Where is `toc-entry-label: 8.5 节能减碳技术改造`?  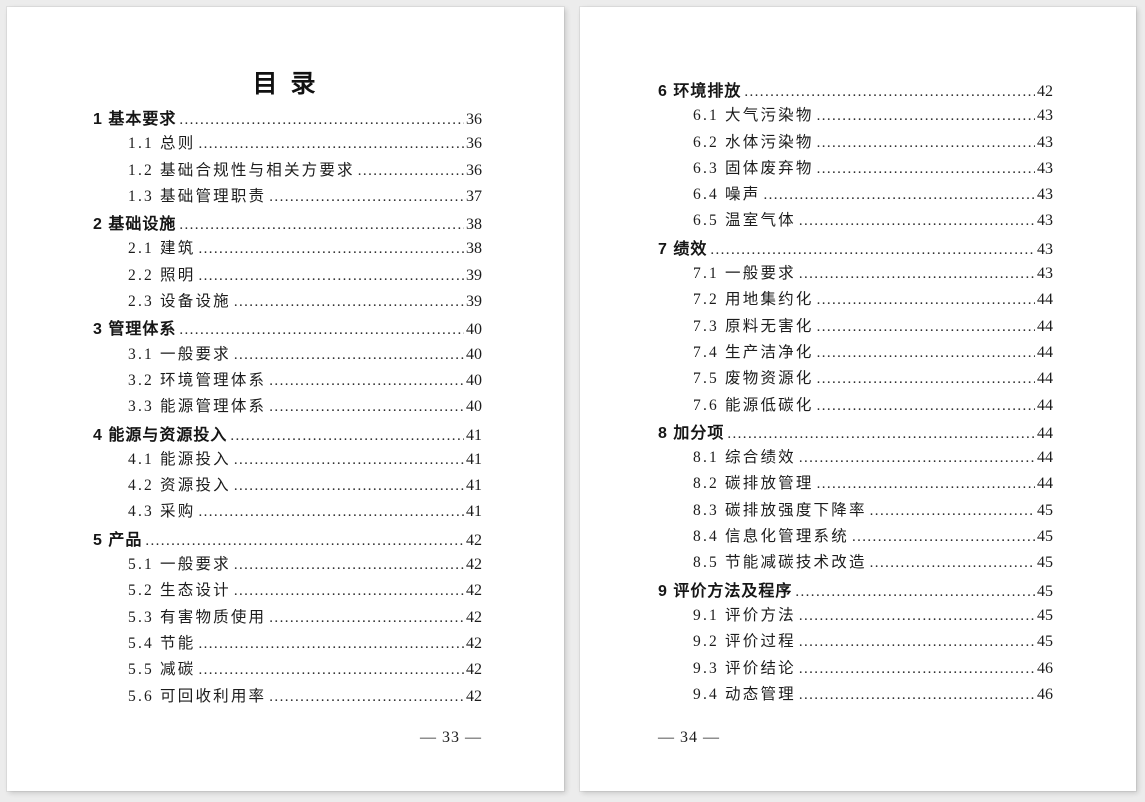 toc-entry-label: 8.5 节能减碳技术改造 is located at coordinates (780, 563).